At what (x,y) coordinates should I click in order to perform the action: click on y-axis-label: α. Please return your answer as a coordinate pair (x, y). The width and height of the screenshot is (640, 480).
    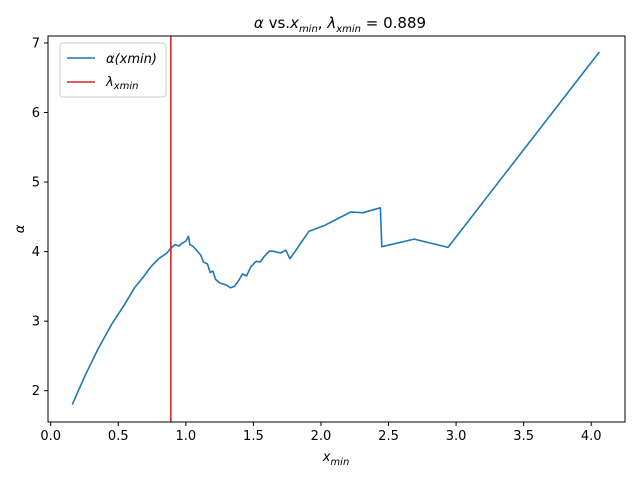
    Looking at the image, I should click on (20, 228).